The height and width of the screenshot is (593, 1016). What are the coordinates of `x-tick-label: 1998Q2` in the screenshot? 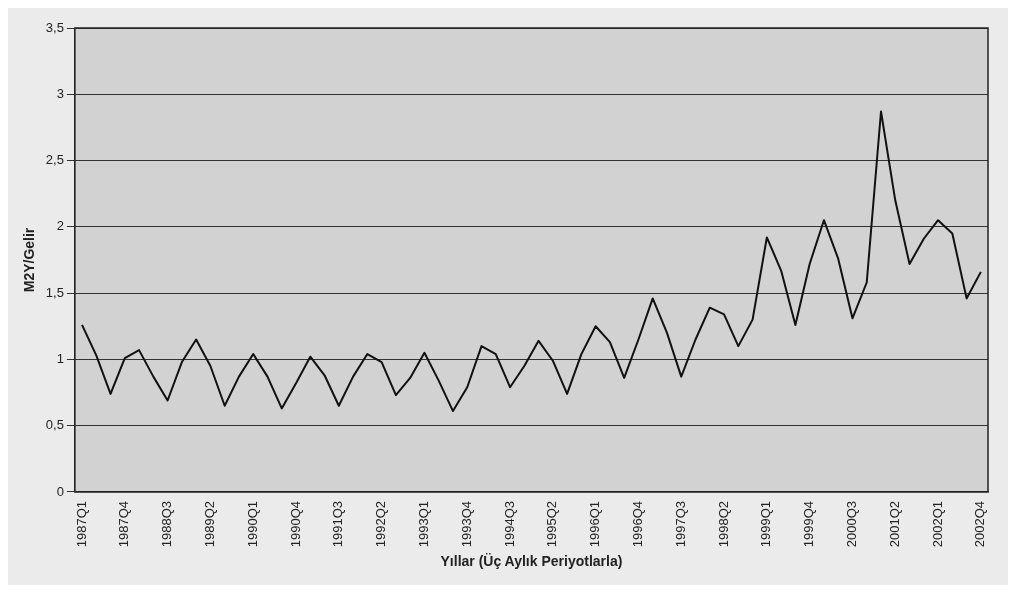 It's located at (723, 524).